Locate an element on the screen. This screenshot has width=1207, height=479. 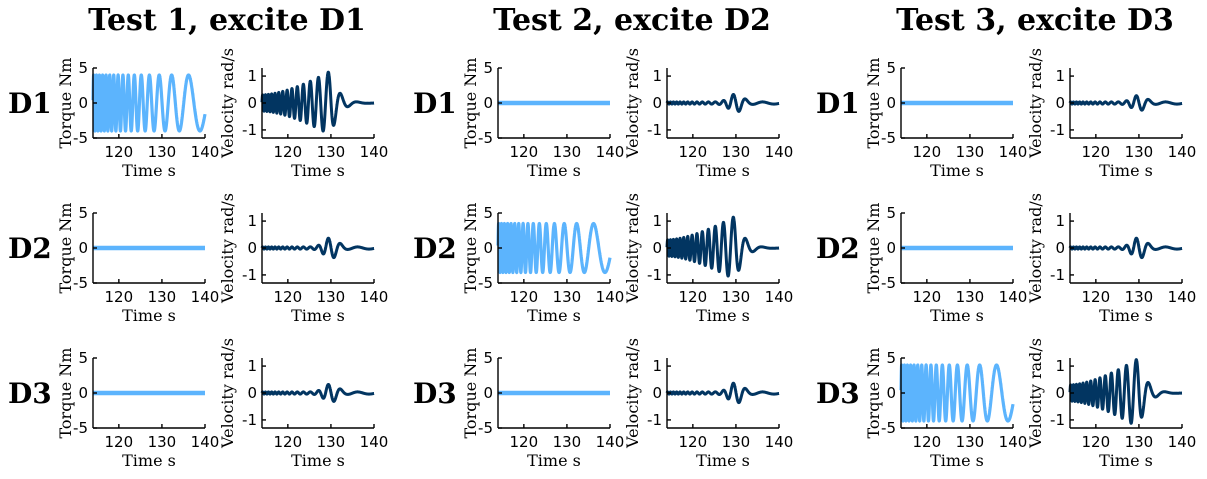
velocity-plot-d2-test3: -1 0 1 120 130 140 Time s Velocity rad/s is located at coordinates (1111, 259).